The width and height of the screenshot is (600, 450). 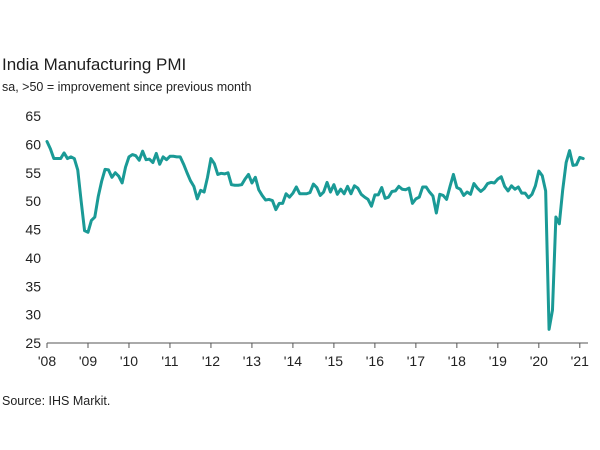 What do you see at coordinates (33, 258) in the screenshot?
I see `y-tick-label: 40` at bounding box center [33, 258].